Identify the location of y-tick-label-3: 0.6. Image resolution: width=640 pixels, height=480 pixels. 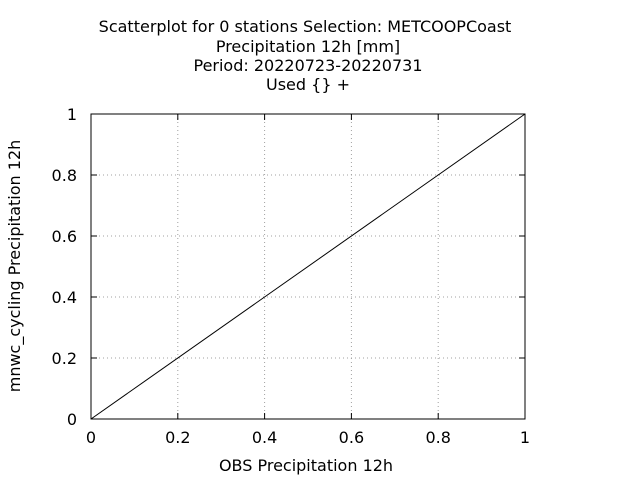
(64, 236).